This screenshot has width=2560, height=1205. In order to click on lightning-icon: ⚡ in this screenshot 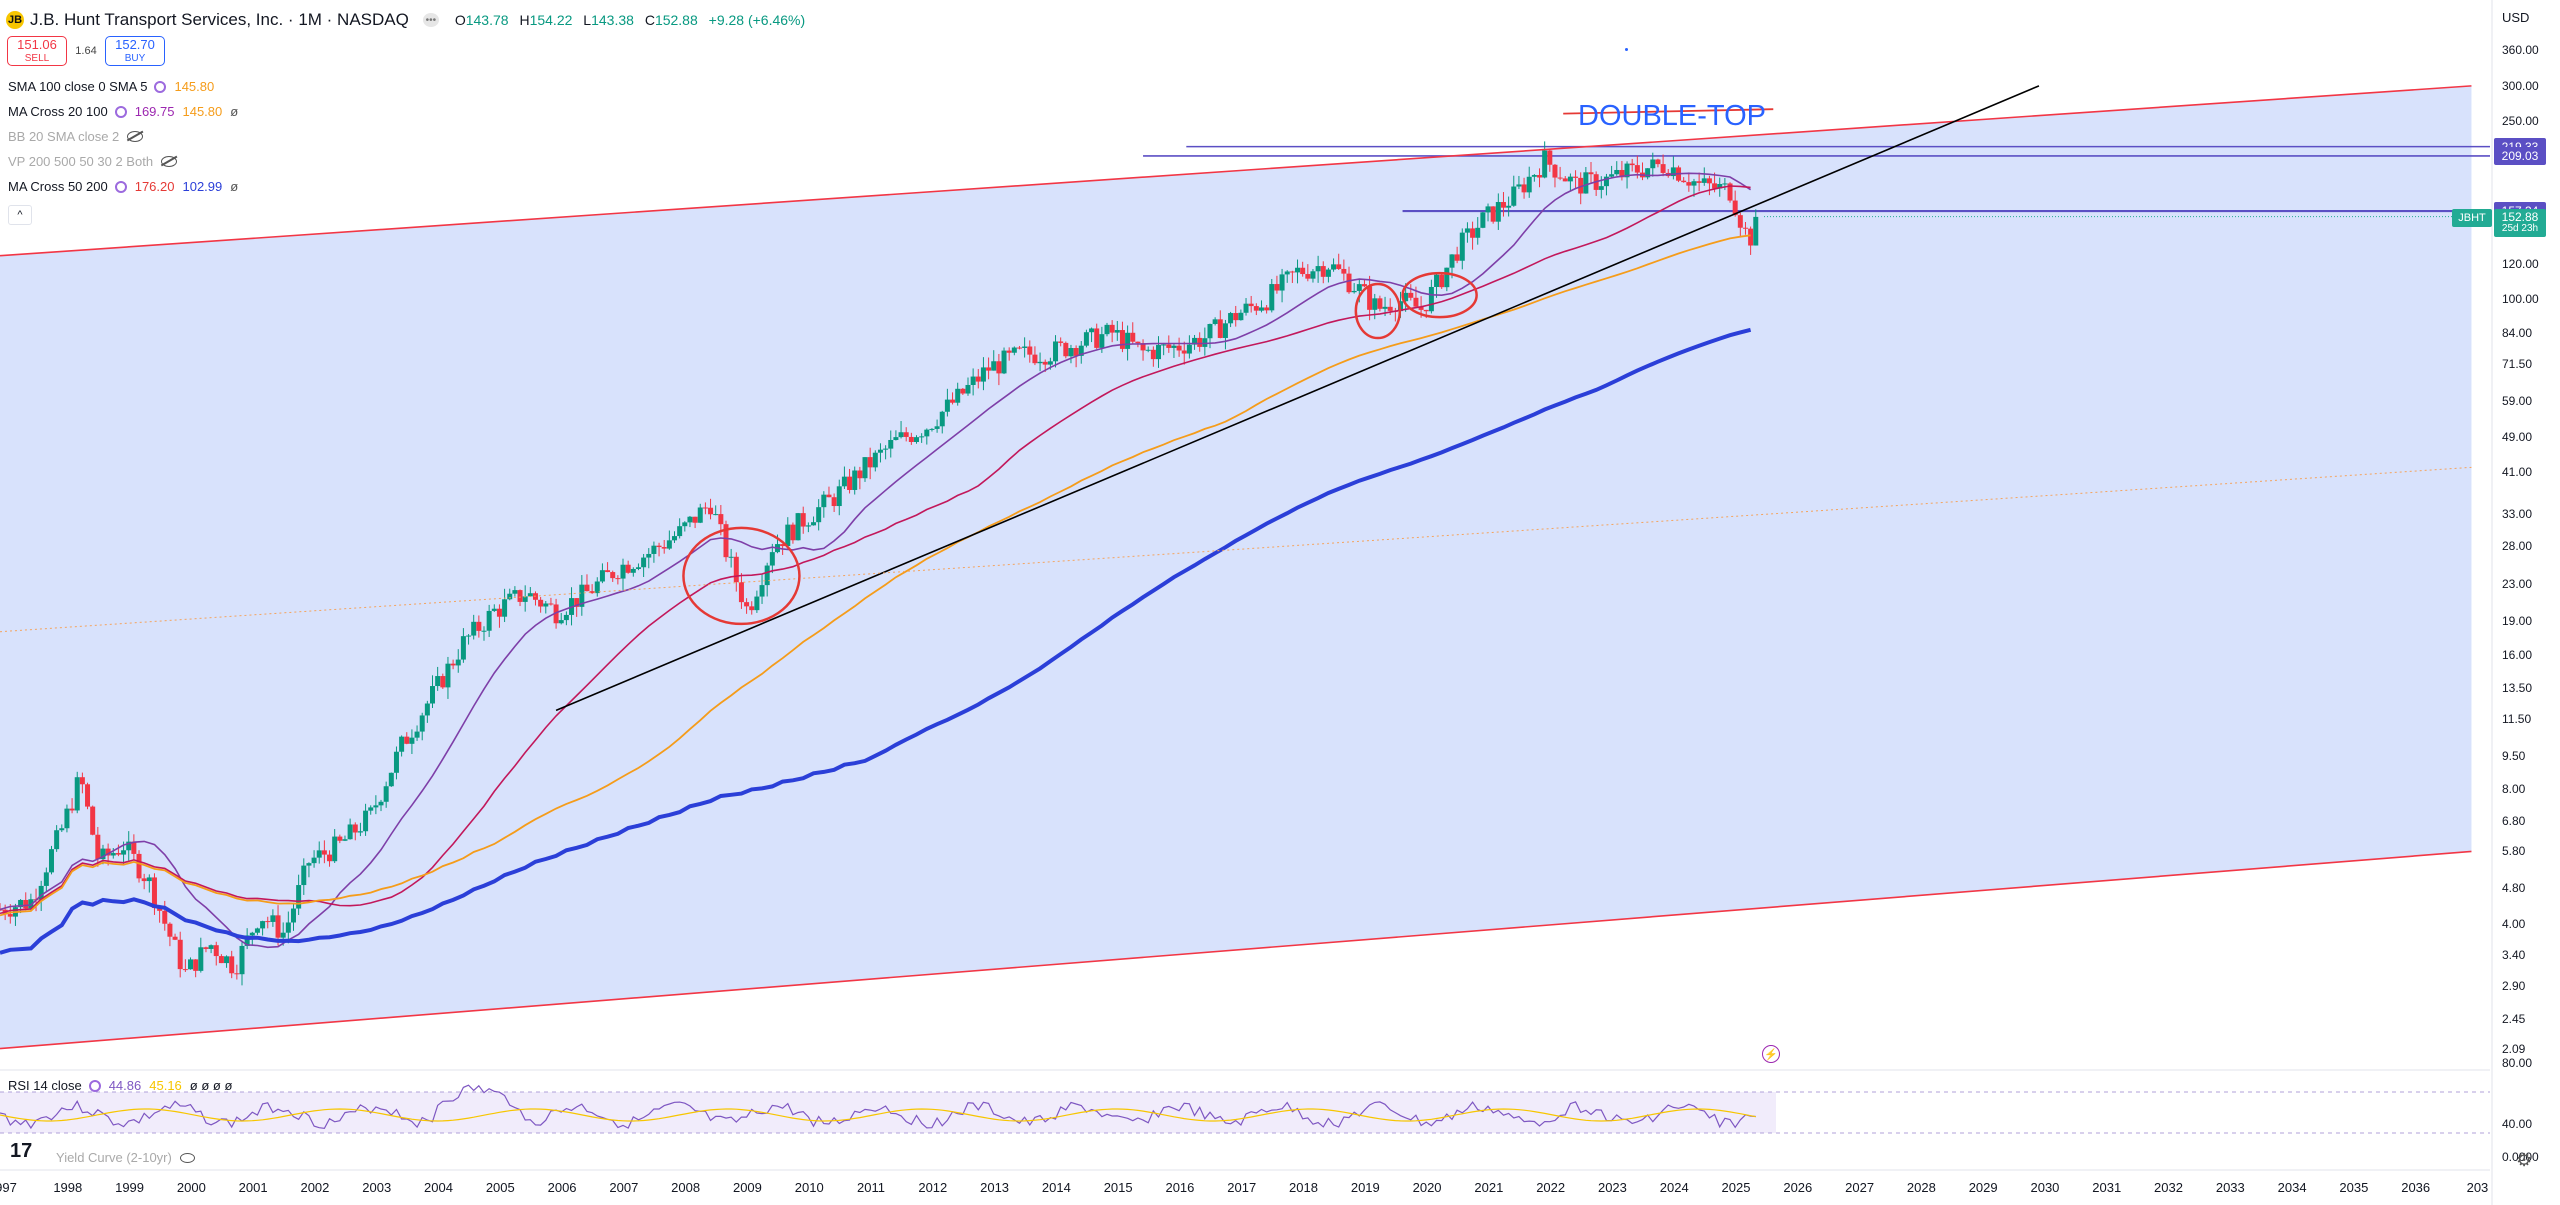, I will do `click(1771, 1054)`.